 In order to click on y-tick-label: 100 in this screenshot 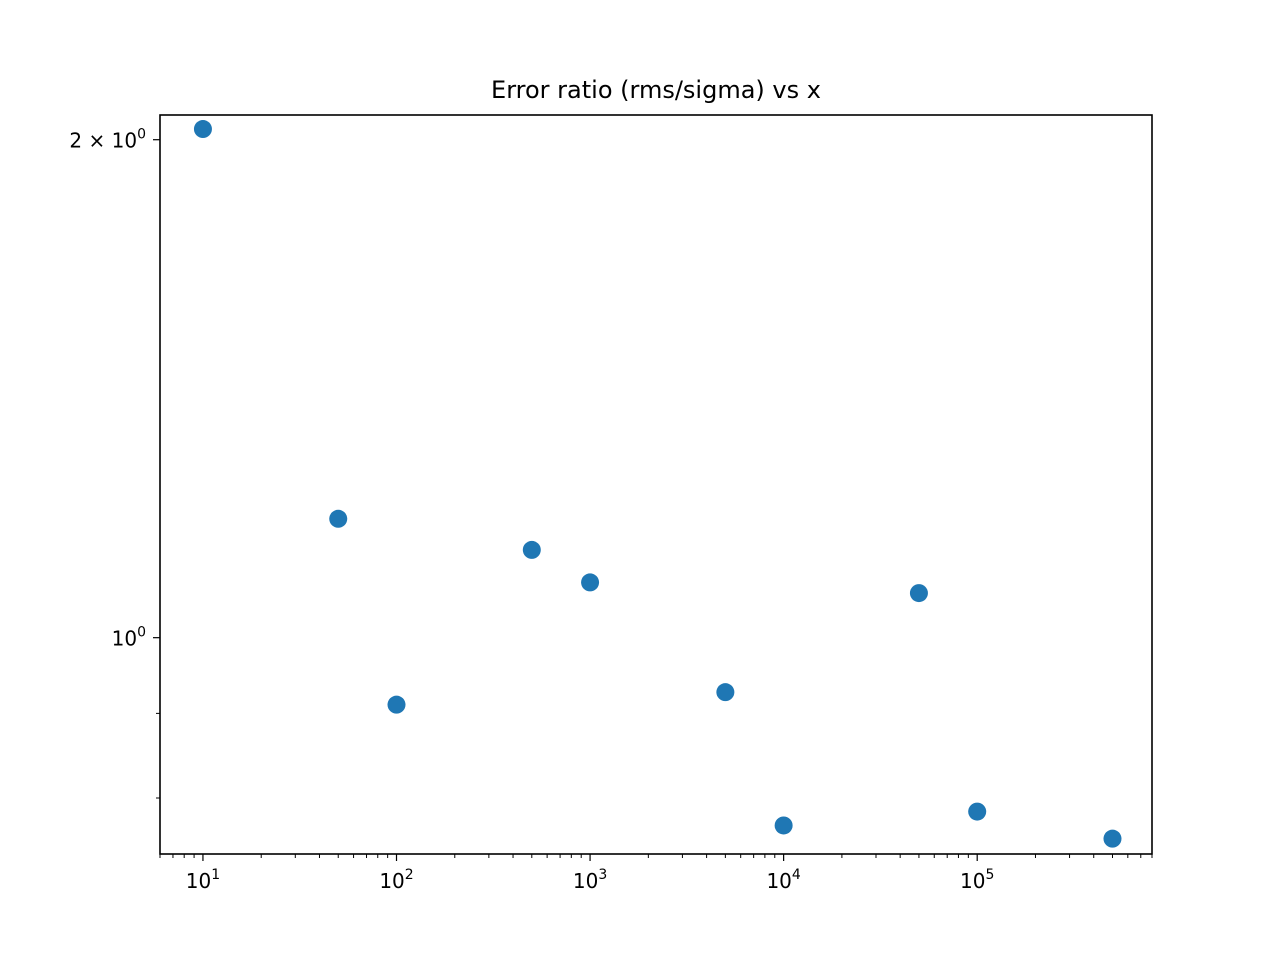, I will do `click(129, 638)`.